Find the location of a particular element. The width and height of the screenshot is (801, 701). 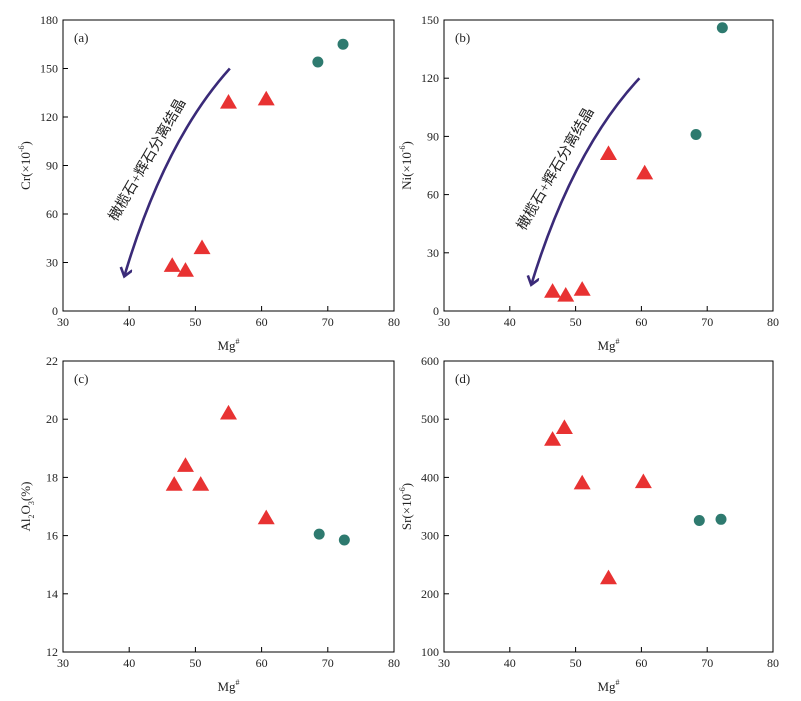

y-tick-label: 20 is located at coordinates (52, 419).